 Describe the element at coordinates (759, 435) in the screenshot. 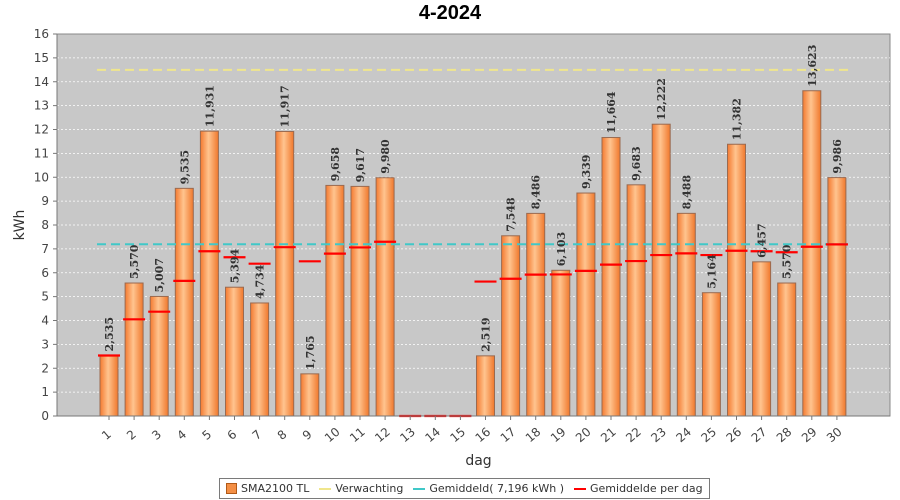

I see `x-tick-label: 27` at that location.